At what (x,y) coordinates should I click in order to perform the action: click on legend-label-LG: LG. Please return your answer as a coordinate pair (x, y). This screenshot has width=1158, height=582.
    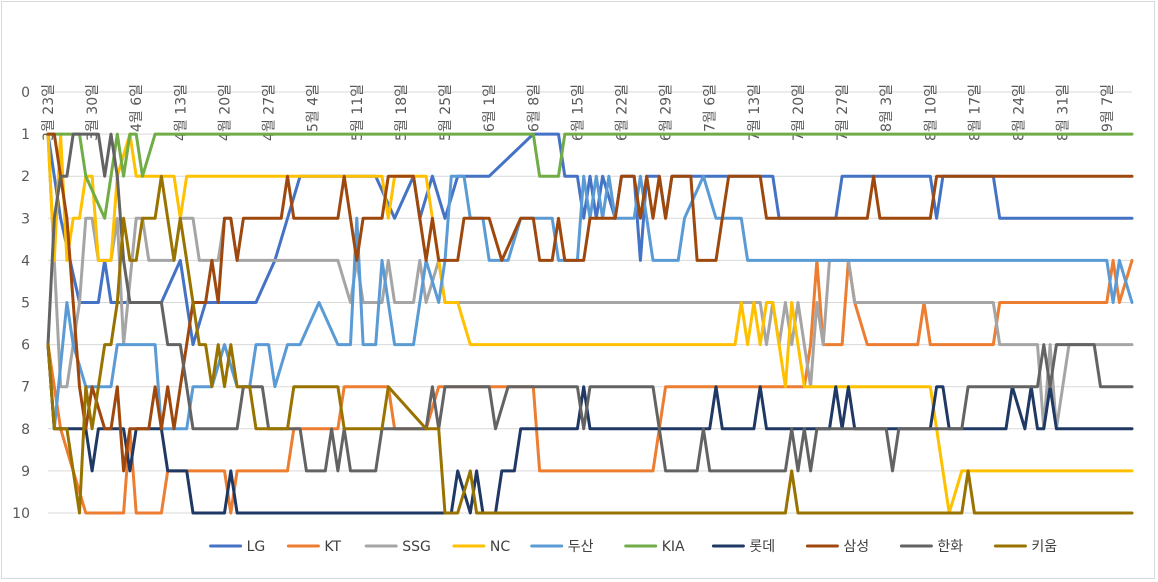
    Looking at the image, I should click on (256, 547).